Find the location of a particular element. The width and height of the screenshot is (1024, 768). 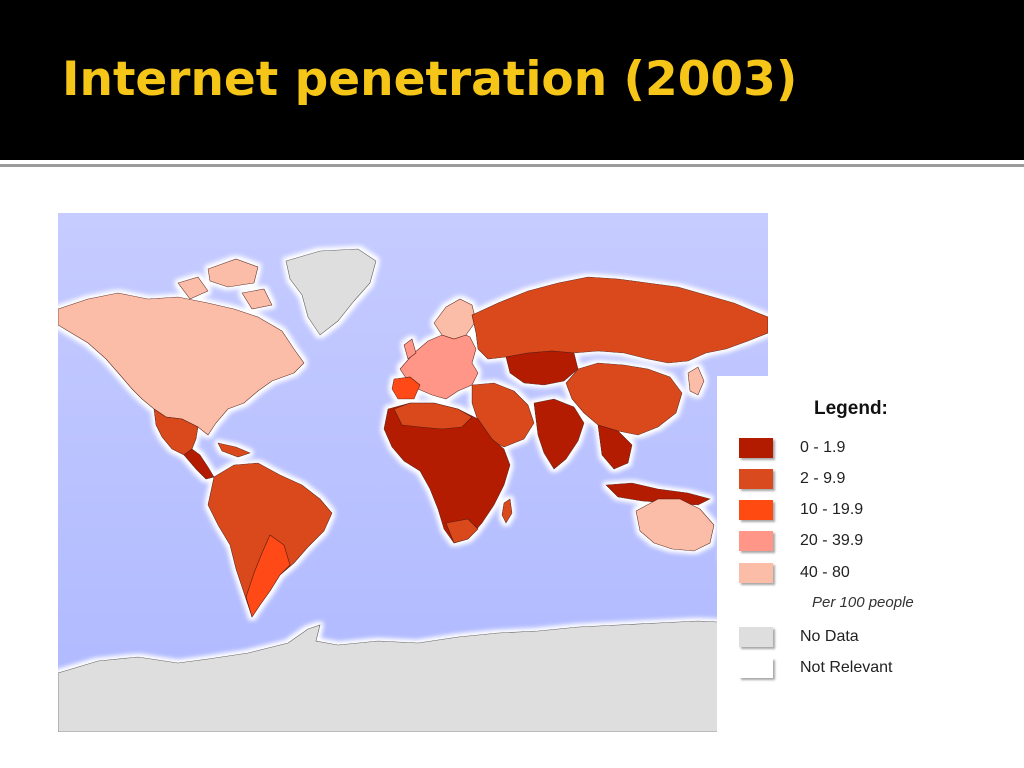

legend-label: 10 - 19.9 is located at coordinates (832, 509).